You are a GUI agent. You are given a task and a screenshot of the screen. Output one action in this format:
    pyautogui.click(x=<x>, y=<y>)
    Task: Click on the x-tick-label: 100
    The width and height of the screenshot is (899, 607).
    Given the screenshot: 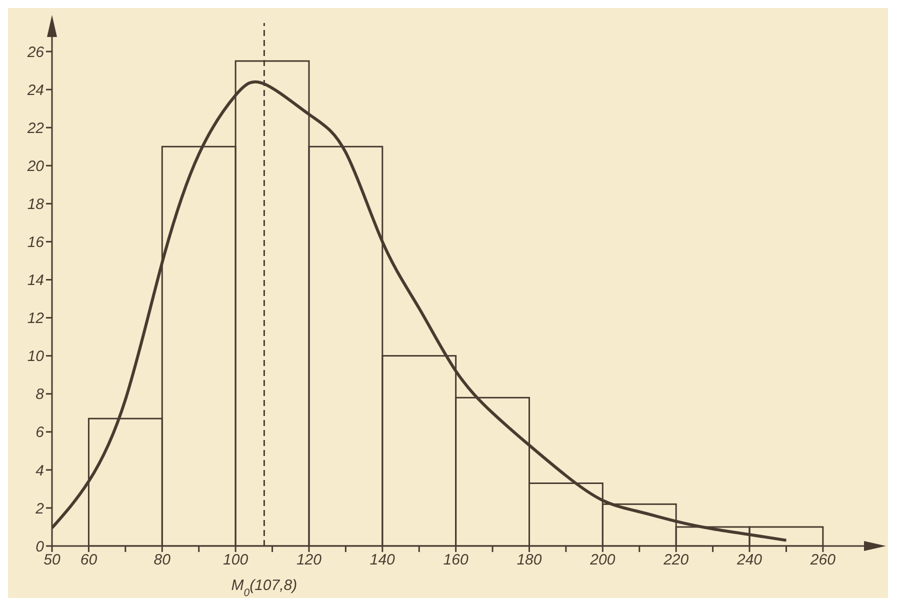 What is the action you would take?
    pyautogui.click(x=236, y=560)
    